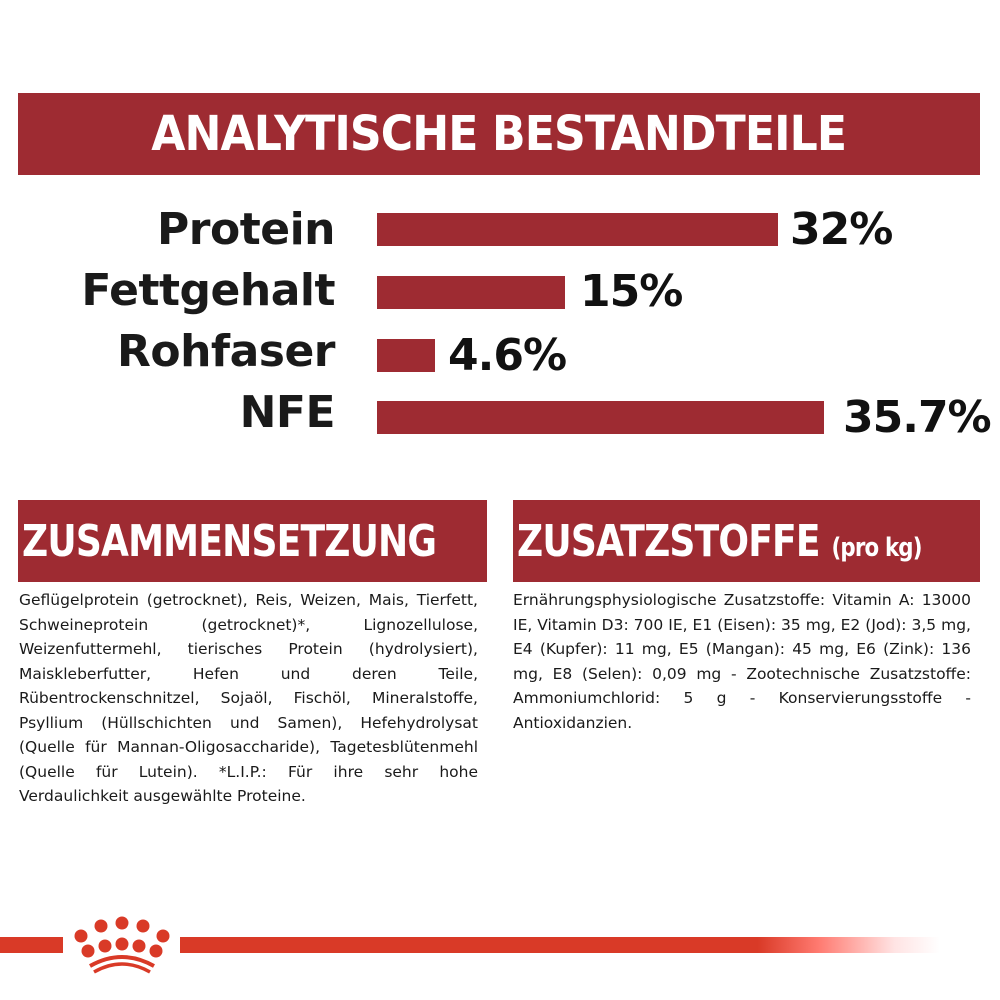 The width and height of the screenshot is (1000, 1000). What do you see at coordinates (669, 541) in the screenshot?
I see `additives-heading: ZUSATZSTOFFE` at bounding box center [669, 541].